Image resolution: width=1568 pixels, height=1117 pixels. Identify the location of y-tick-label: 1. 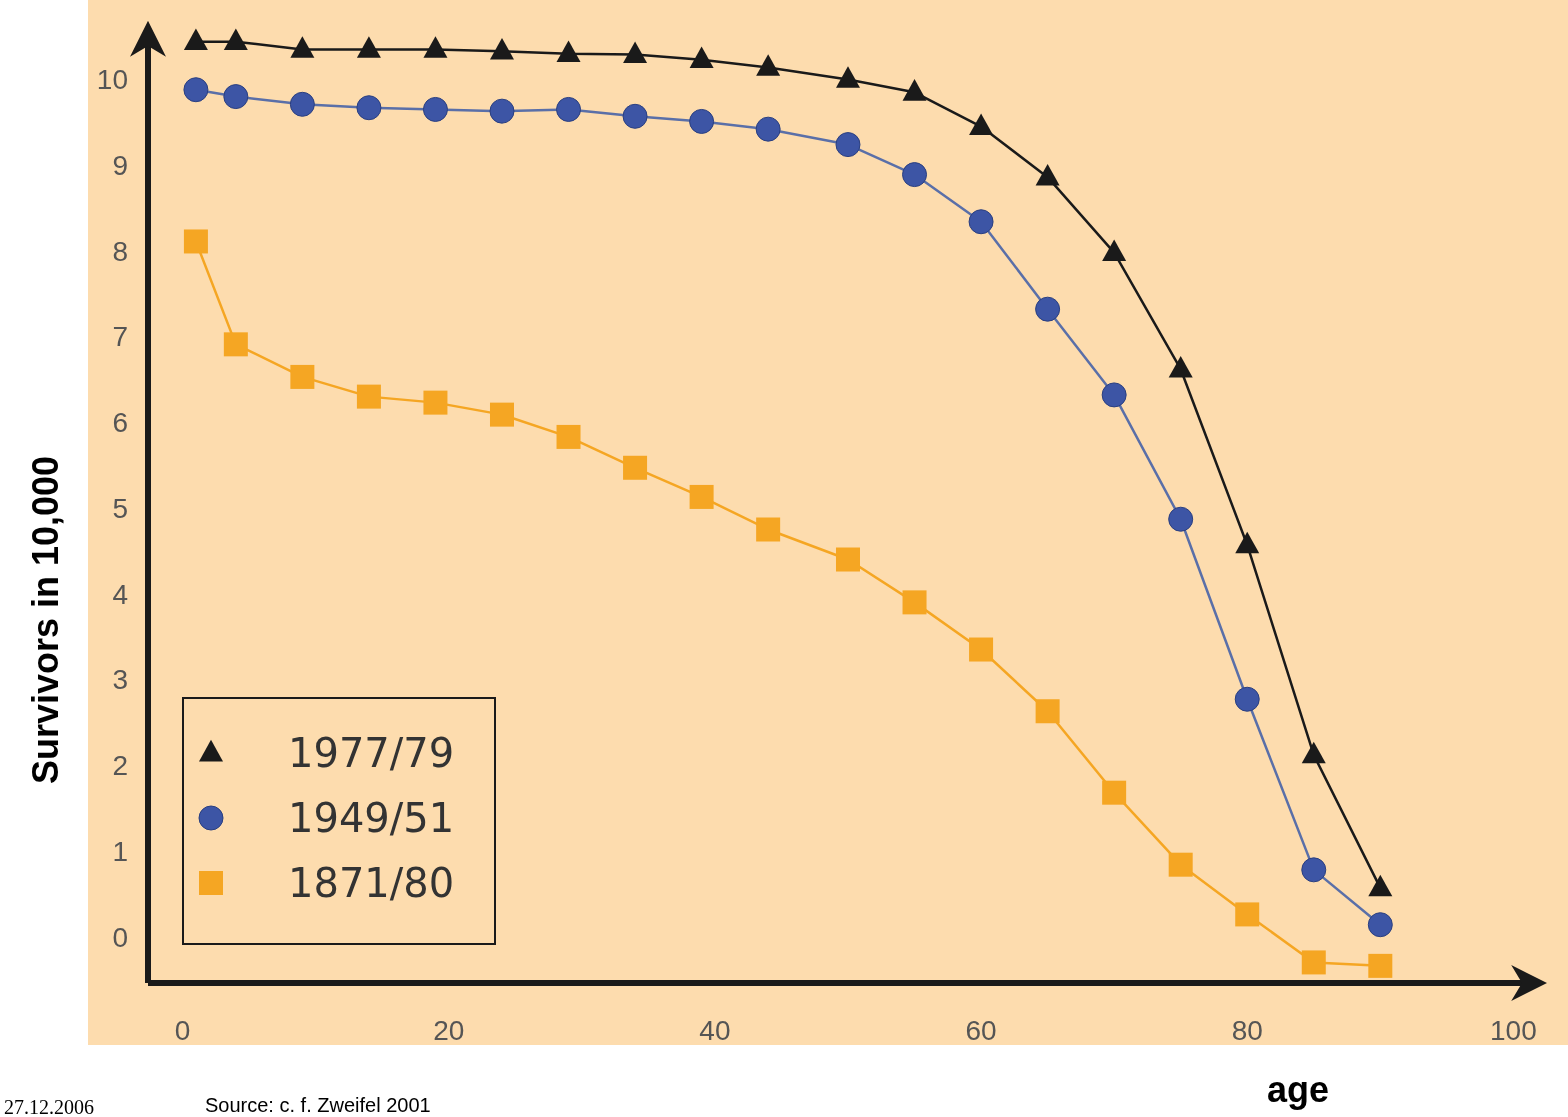
(120, 851).